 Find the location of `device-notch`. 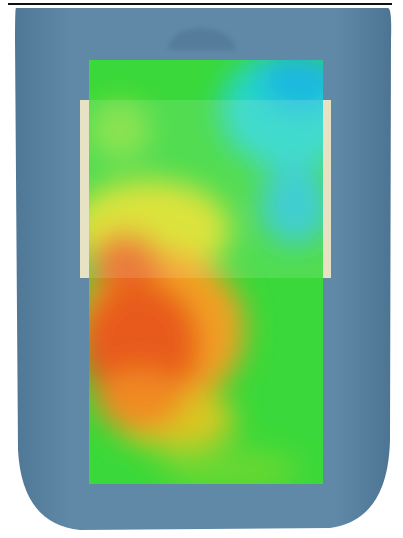

device-notch is located at coordinates (202, 39).